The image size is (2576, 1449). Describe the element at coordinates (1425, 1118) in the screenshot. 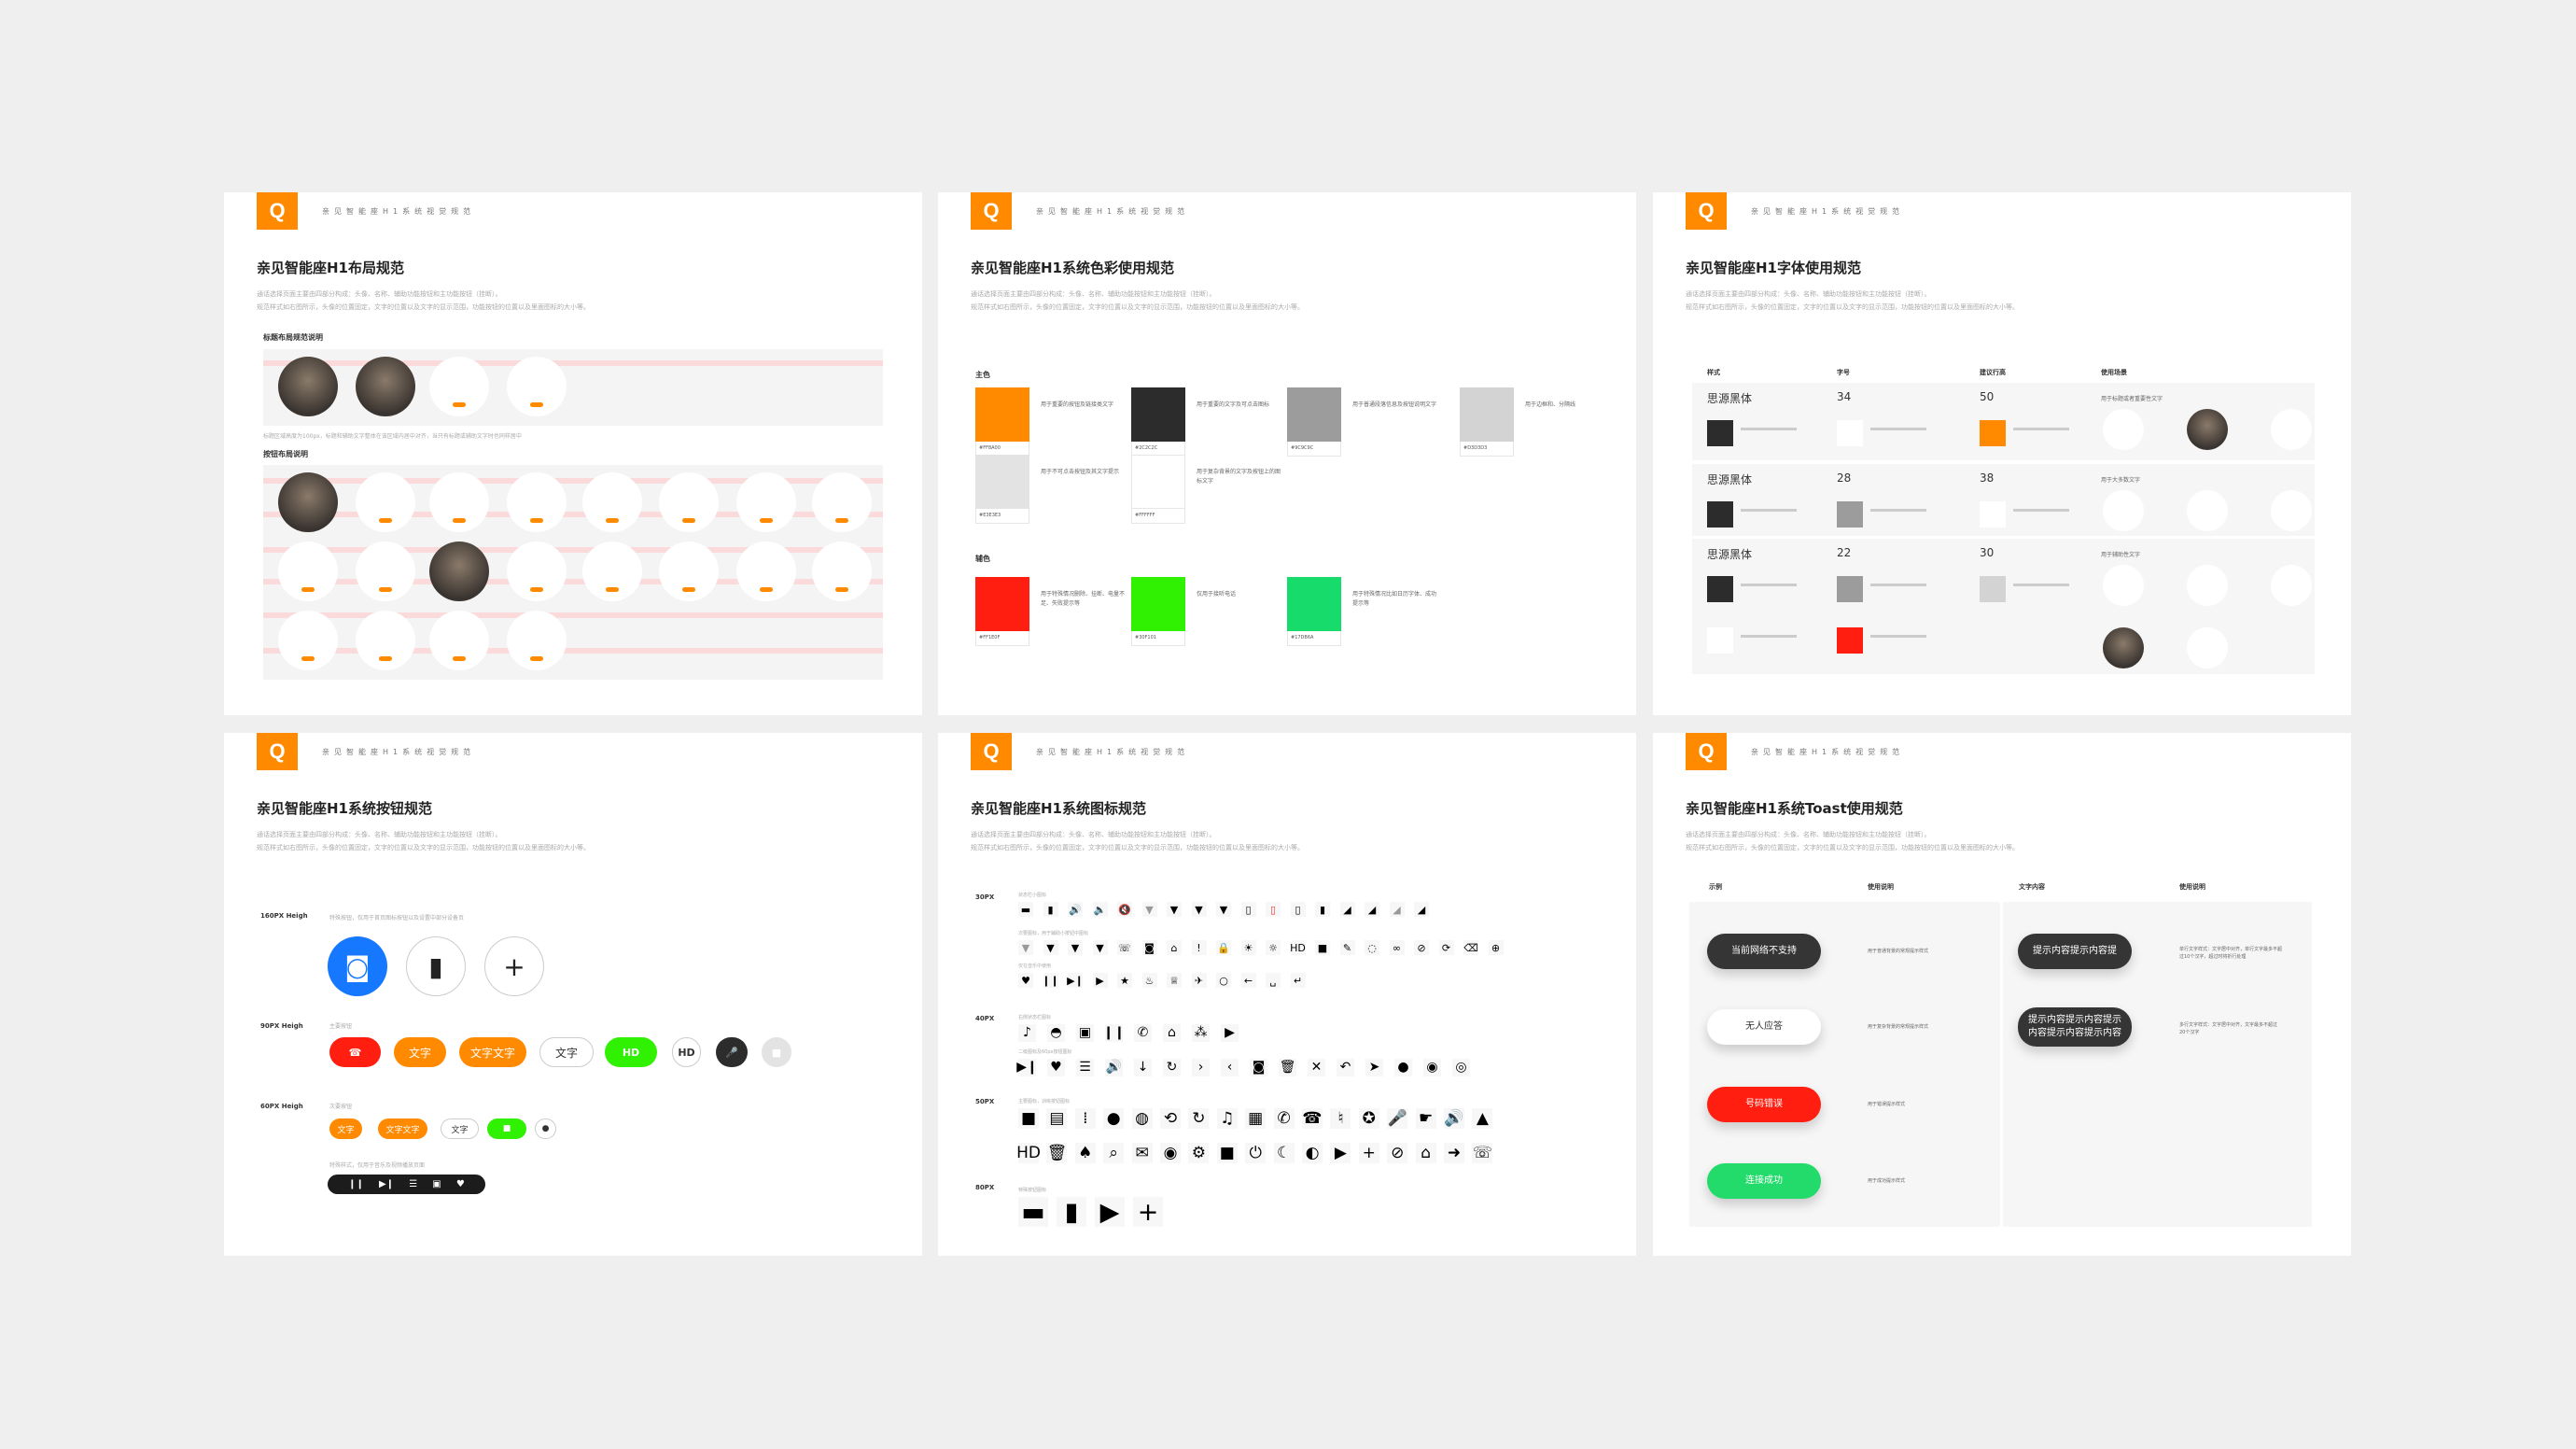

I see `pointer-icon: ☛` at that location.